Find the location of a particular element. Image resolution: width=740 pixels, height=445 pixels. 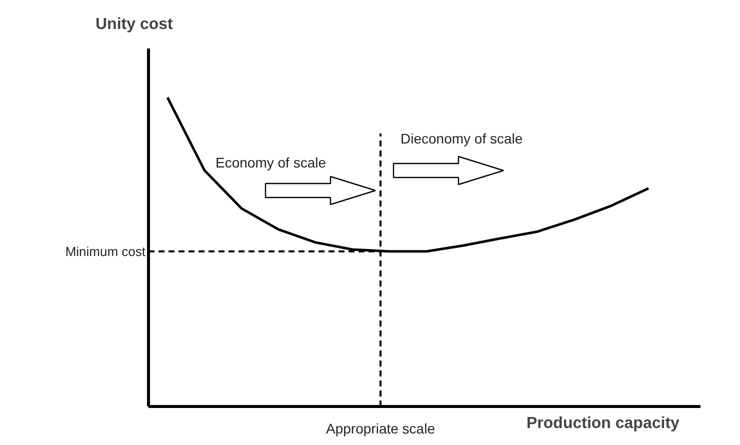

annotation: Dieconomy of scale is located at coordinates (461, 138).